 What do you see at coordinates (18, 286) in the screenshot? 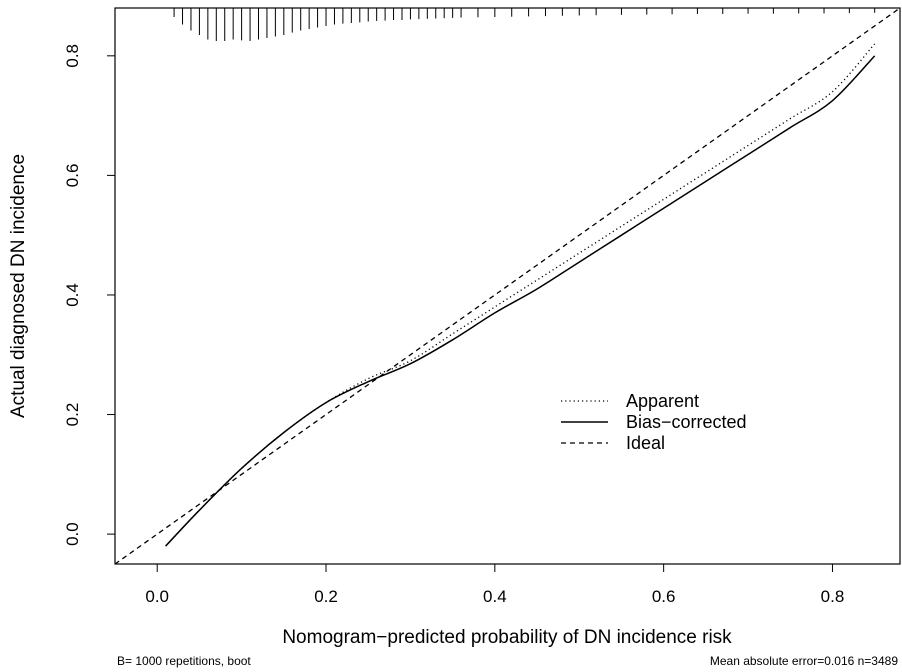
I see `y-axis-title: Actual diagnosed DN incidence` at bounding box center [18, 286].